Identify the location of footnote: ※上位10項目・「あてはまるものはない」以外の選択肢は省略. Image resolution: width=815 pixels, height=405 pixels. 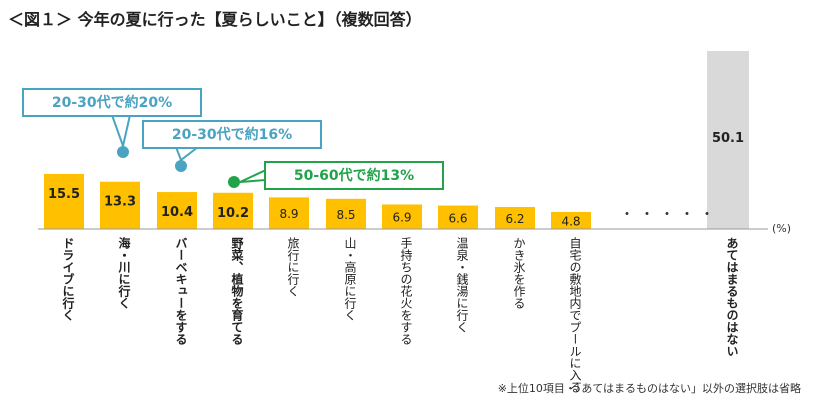
(649, 388).